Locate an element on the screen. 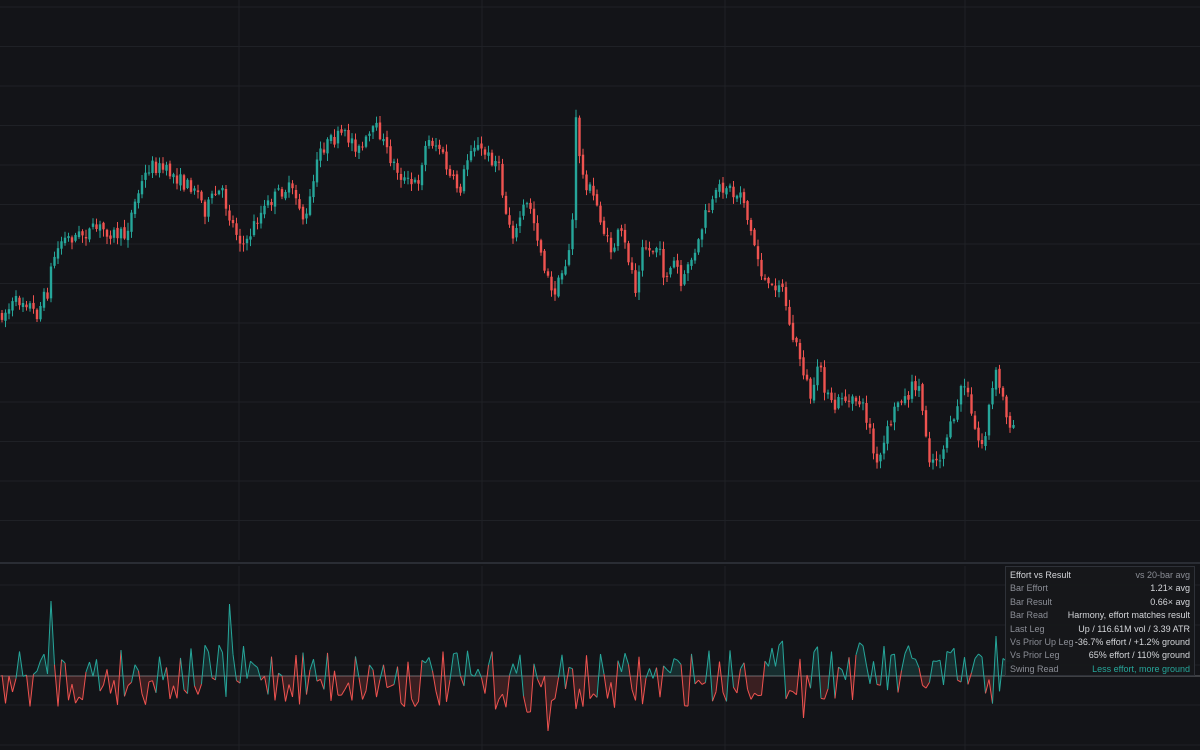  info-row-bar-effort: Bar Effort 1.21× avg is located at coordinates (1100, 588).